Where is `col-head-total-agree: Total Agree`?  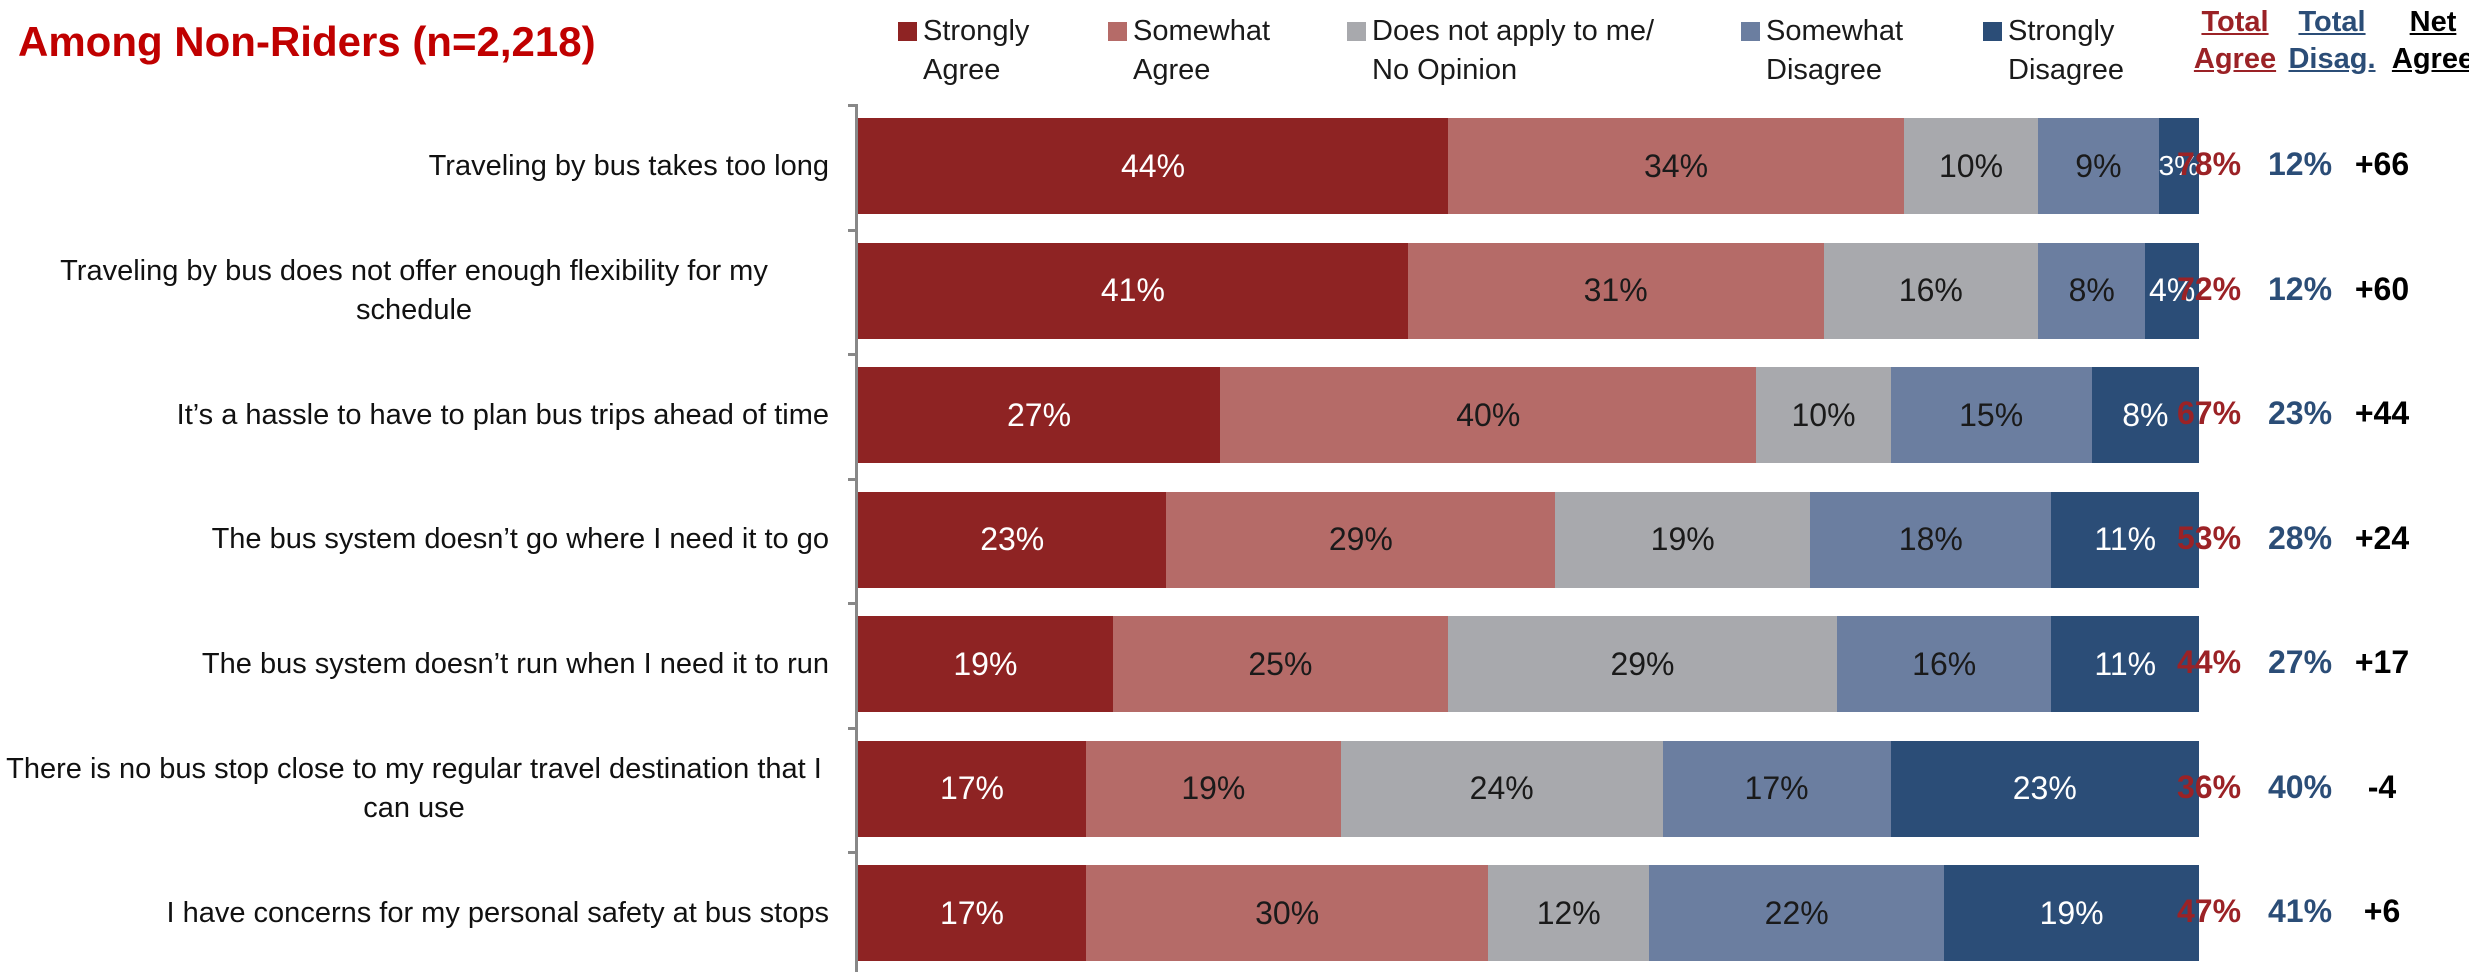
col-head-total-agree: Total Agree is located at coordinates (2235, 40).